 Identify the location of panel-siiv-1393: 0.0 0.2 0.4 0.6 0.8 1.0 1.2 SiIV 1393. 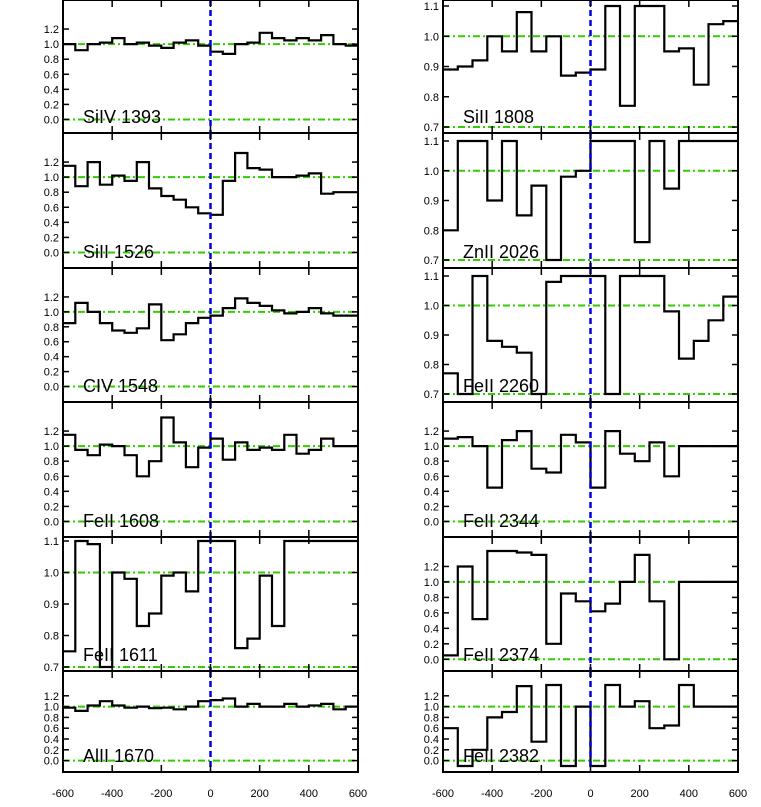
(201, 67).